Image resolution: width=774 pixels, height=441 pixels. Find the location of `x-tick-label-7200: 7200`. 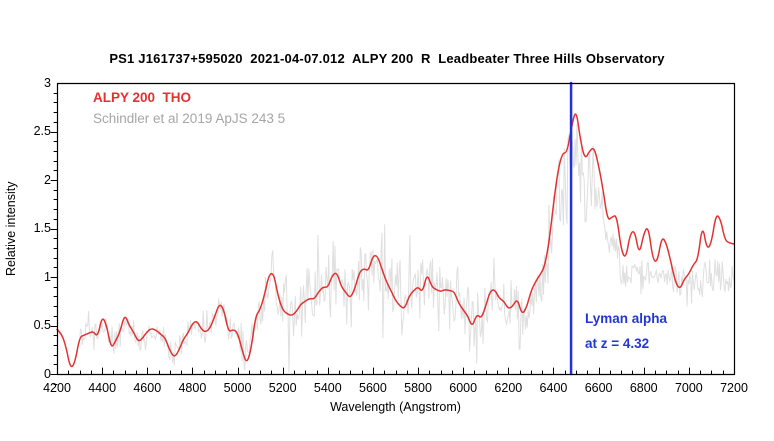

x-tick-label-7200: 7200 is located at coordinates (734, 388).